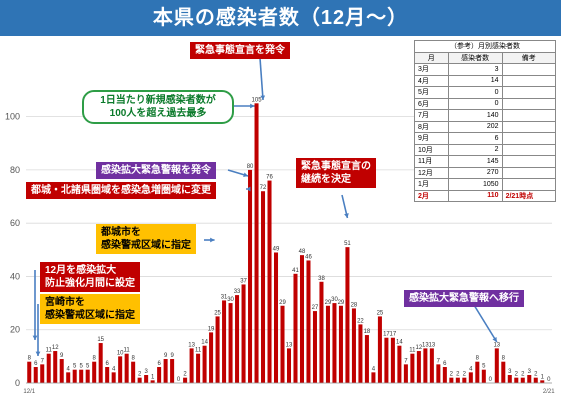  I want to click on table-row: 8月 202, so click(485, 126).